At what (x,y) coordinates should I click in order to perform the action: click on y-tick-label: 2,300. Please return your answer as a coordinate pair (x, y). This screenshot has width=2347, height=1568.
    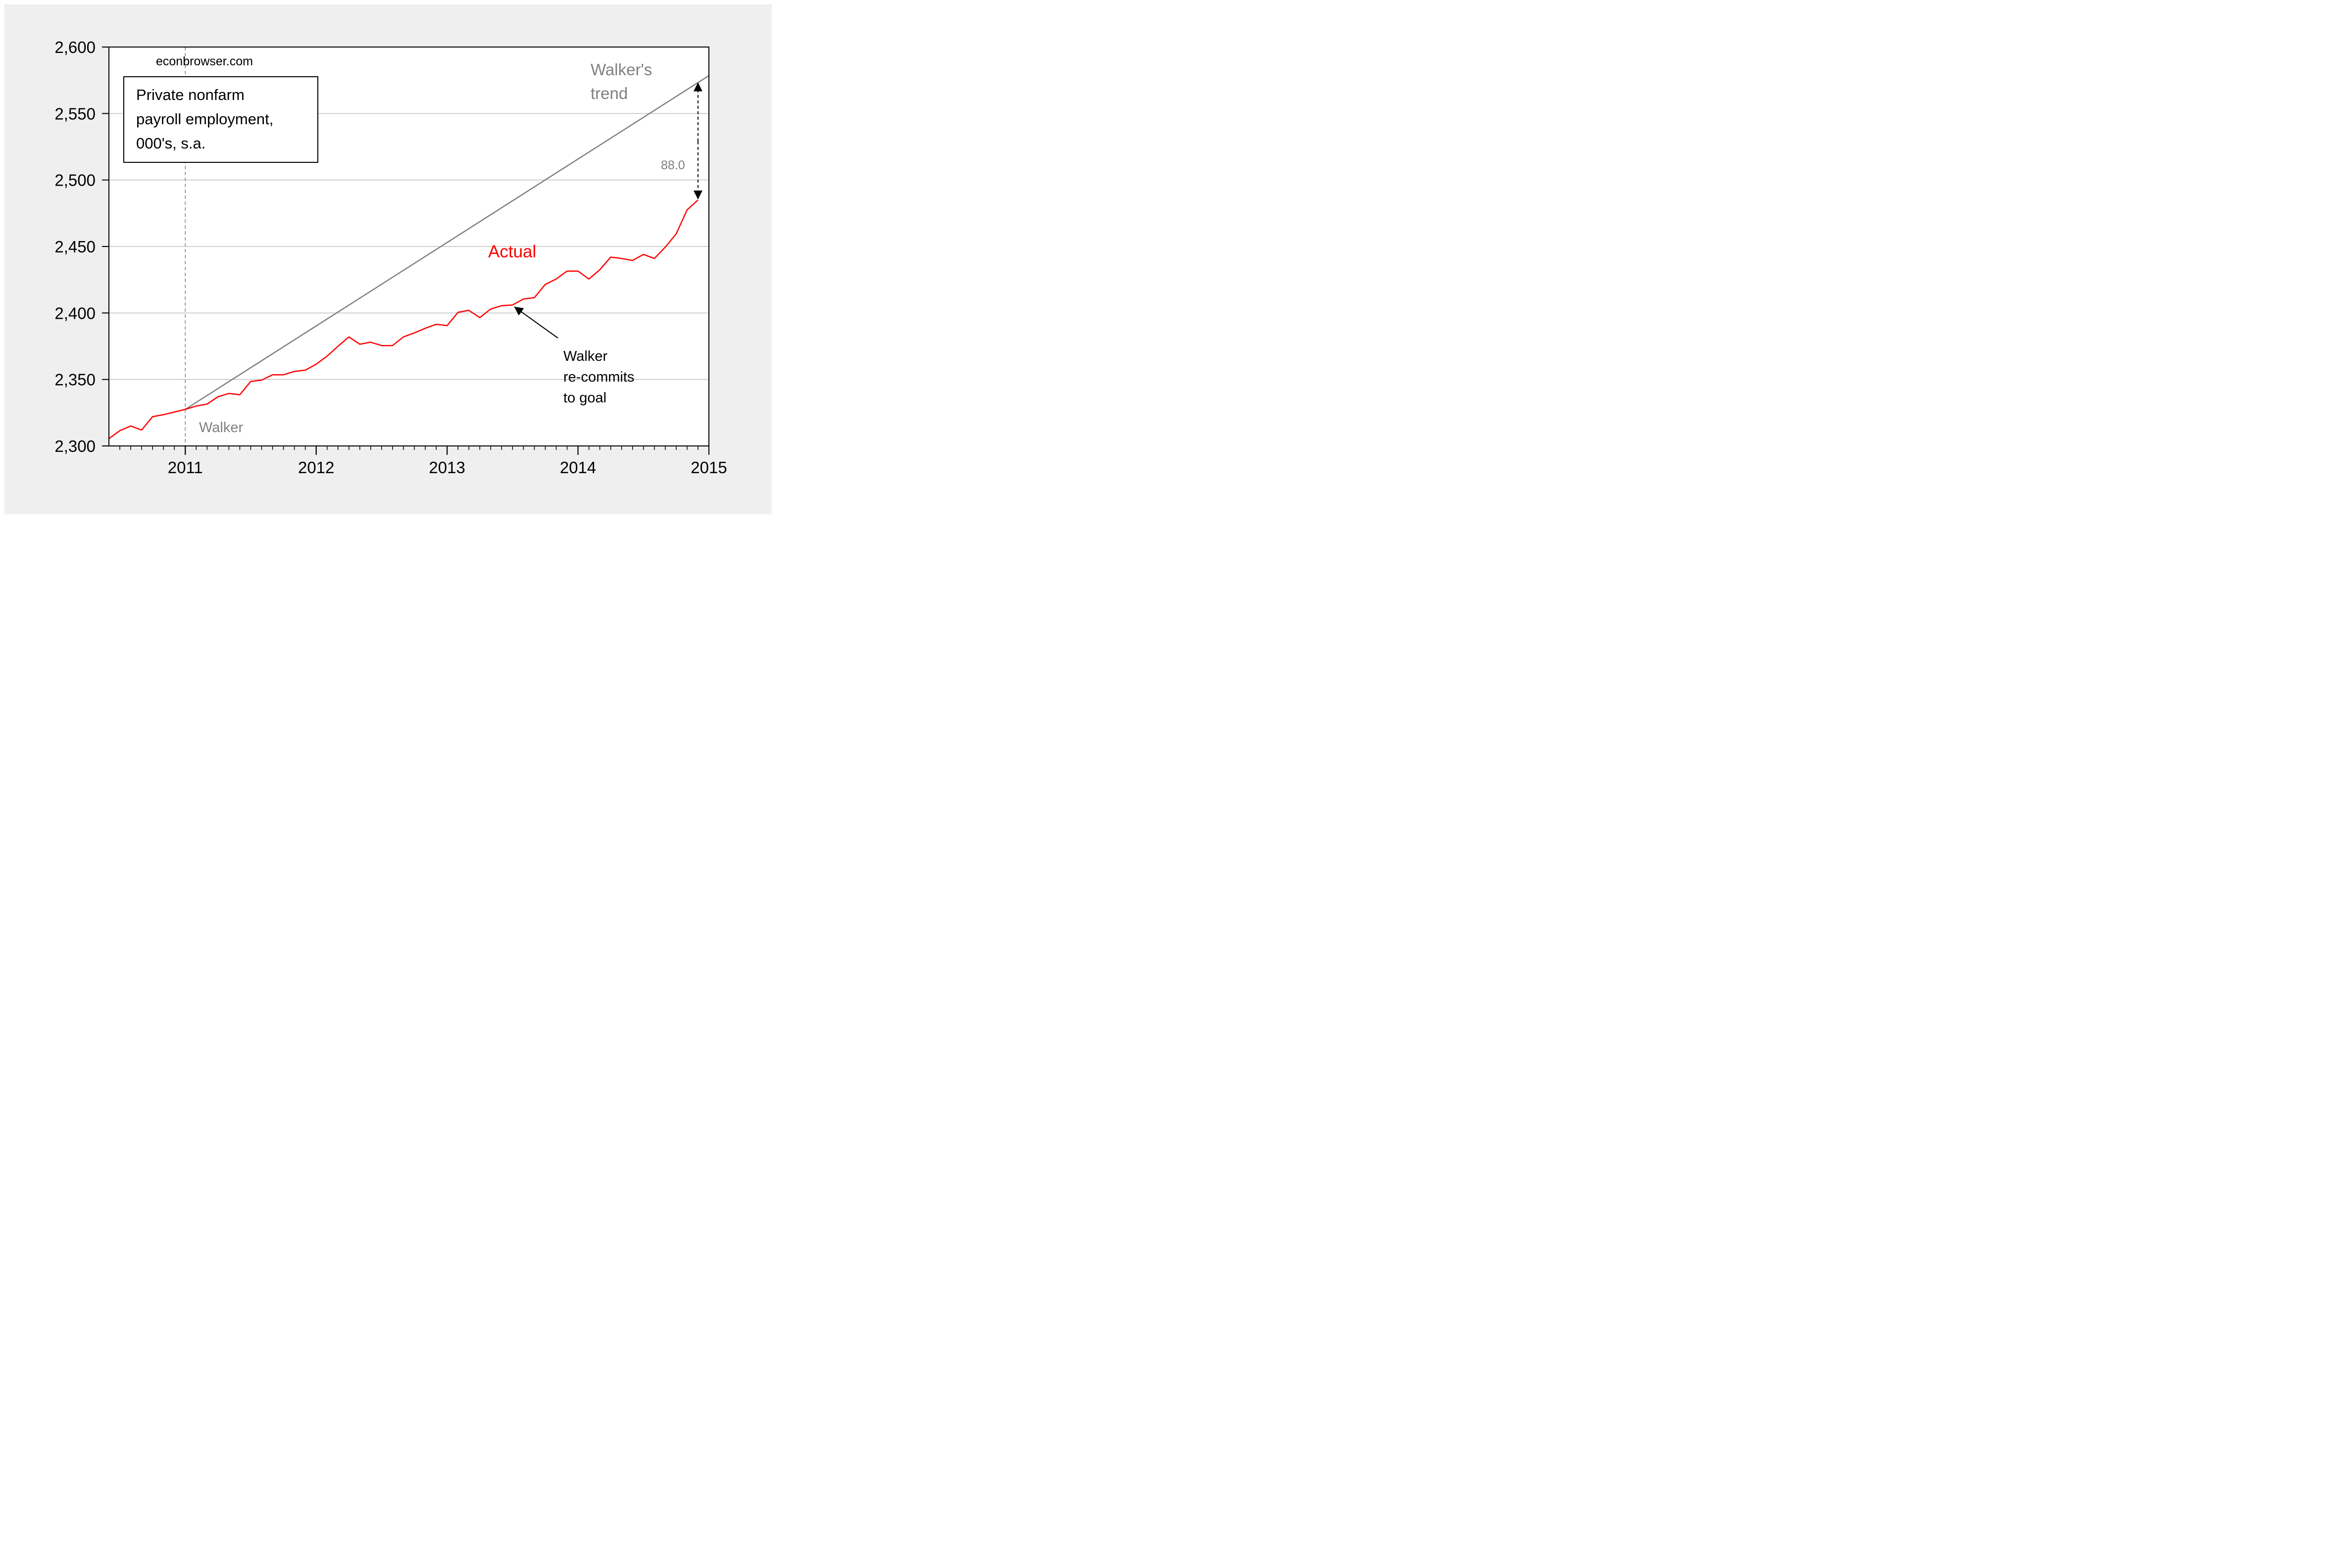
    Looking at the image, I should click on (75, 446).